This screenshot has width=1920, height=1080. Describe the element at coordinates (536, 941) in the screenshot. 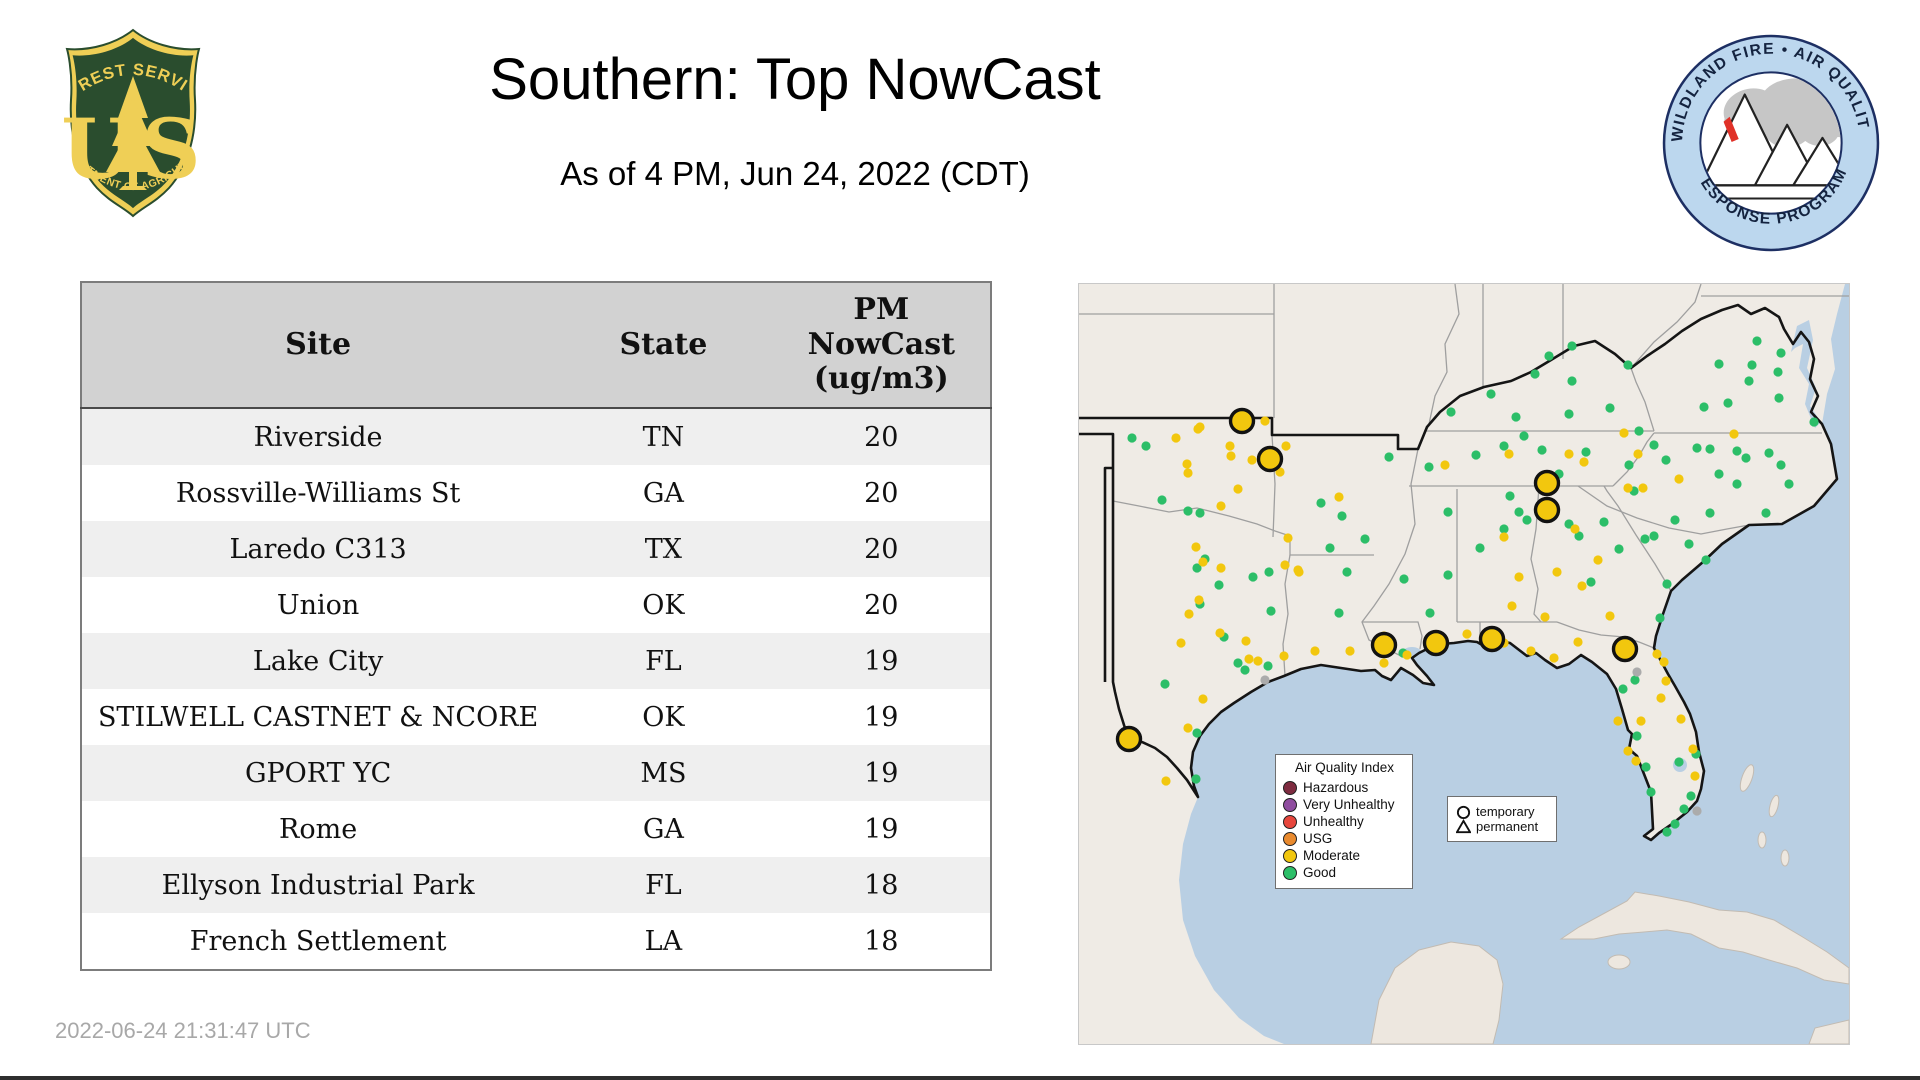

I see `table-row: French Settlement LA 18` at that location.